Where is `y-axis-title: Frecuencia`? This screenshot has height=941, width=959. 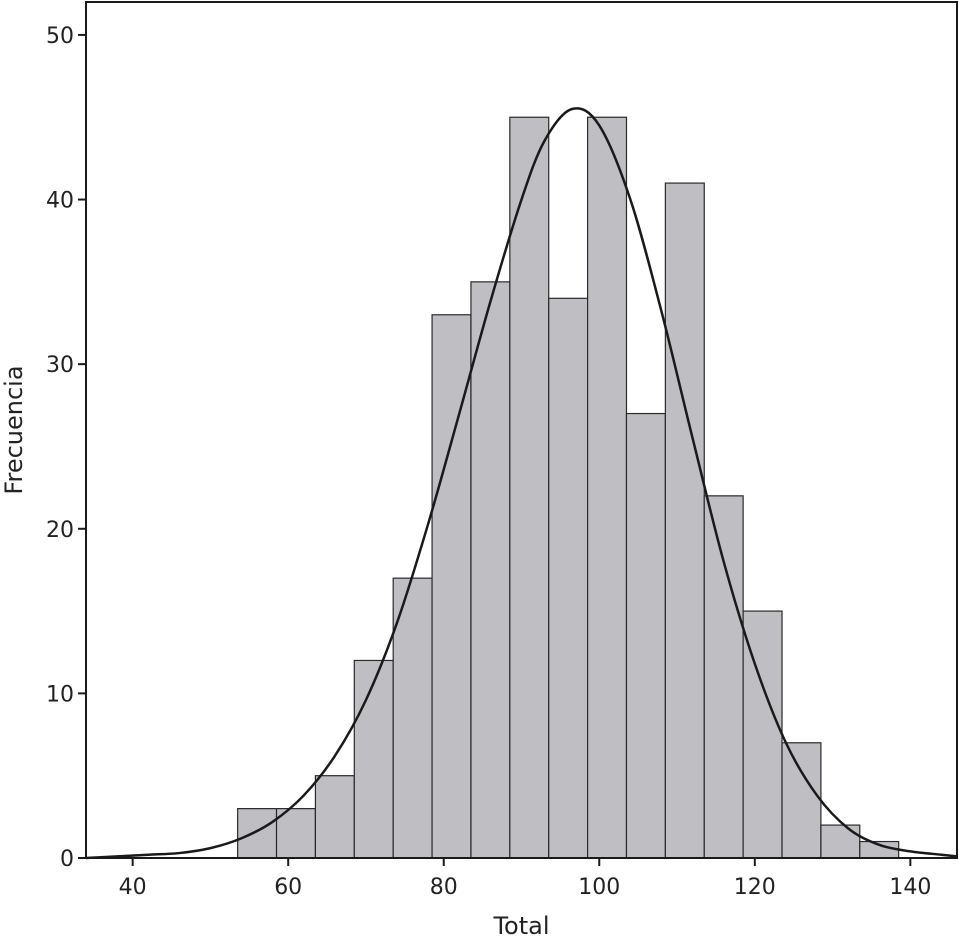 y-axis-title: Frecuencia is located at coordinates (14, 429).